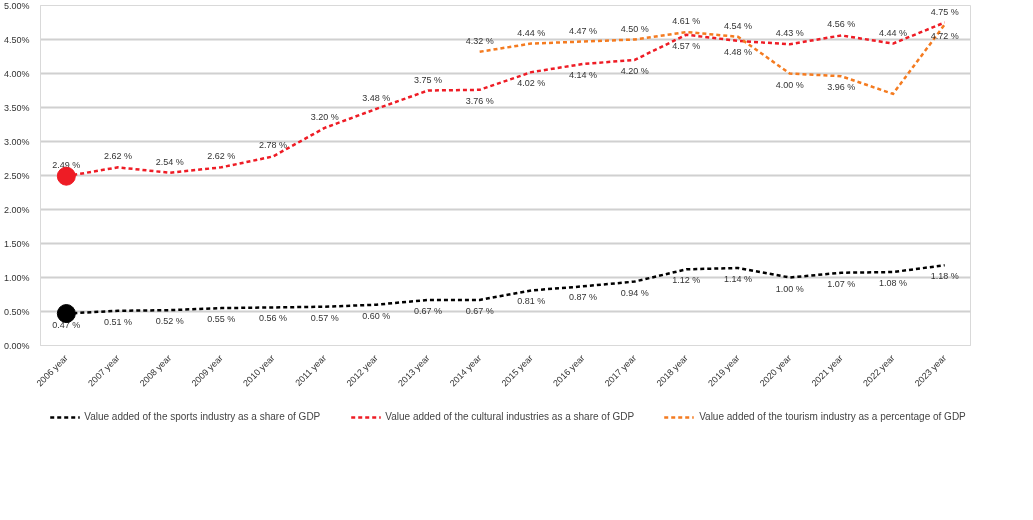 This screenshot has height=520, width=1033. What do you see at coordinates (634, 70) in the screenshot?
I see `data-label: 4.20 %` at bounding box center [634, 70].